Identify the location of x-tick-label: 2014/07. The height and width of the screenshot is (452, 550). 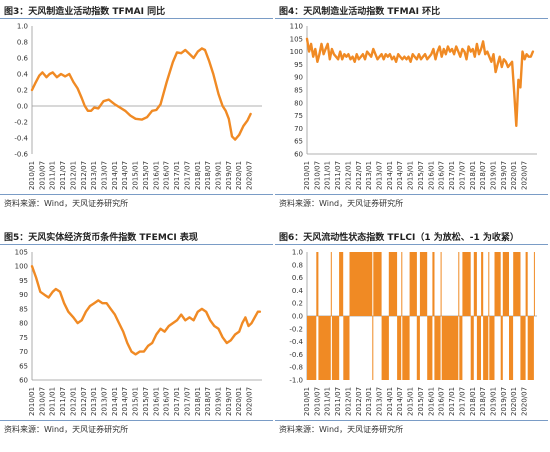
(400, 401).